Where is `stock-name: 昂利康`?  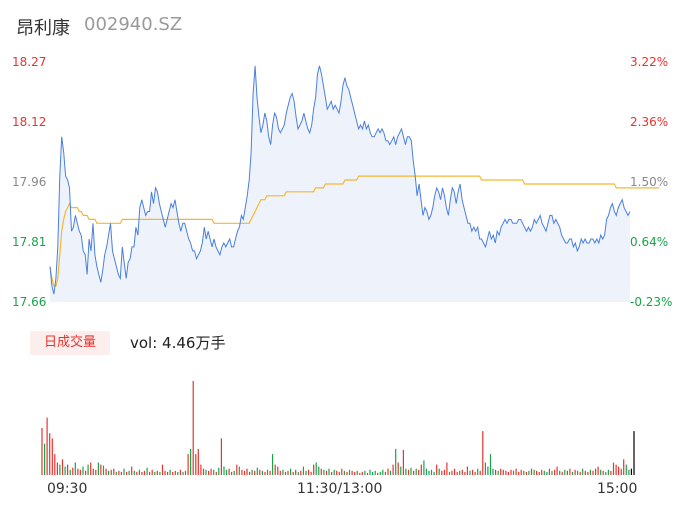 stock-name: 昂利康 is located at coordinates (43, 28).